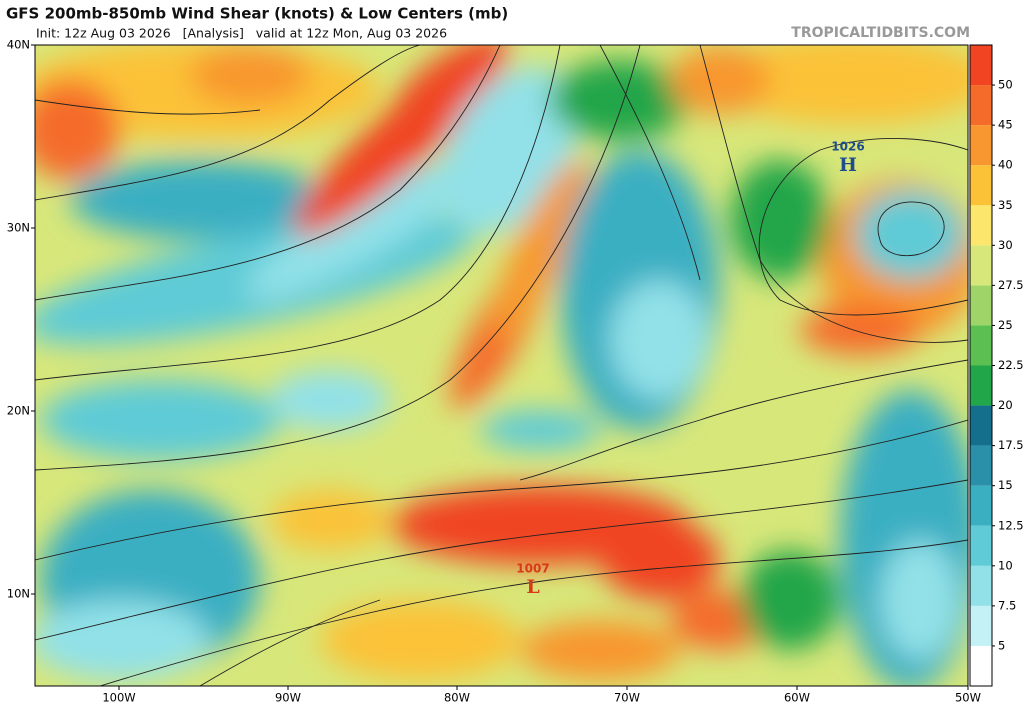 The image size is (1024, 710). Describe the element at coordinates (880, 33) in the screenshot. I see `credit: TROPICALTIDBITS.COM` at that location.